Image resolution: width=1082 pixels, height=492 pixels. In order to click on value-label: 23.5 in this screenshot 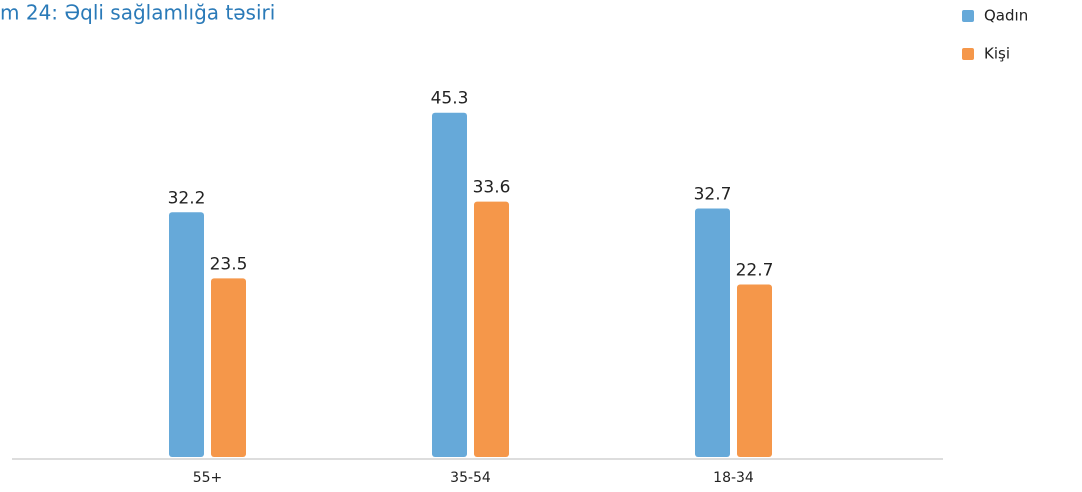, I will do `click(229, 264)`.